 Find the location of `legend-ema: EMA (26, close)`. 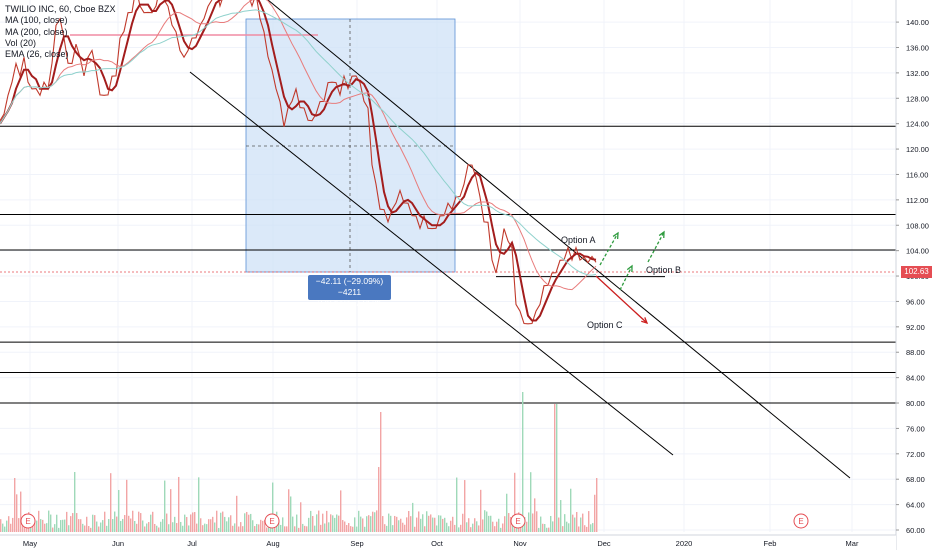

legend-ema: EMA (26, close) is located at coordinates (37, 54).